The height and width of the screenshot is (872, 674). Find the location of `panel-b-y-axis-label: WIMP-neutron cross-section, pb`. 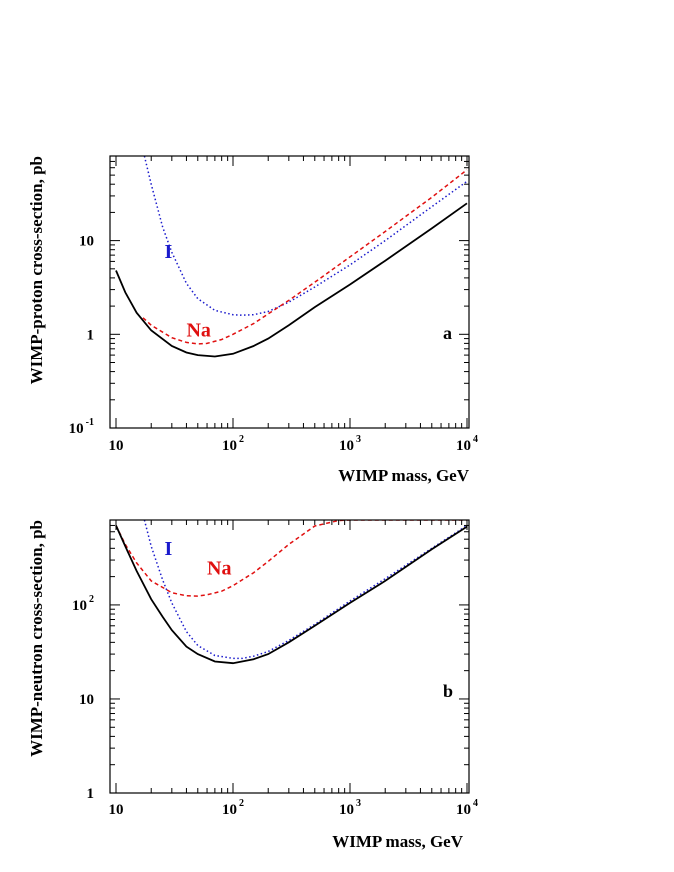

panel-b-y-axis-label: WIMP-neutron cross-section, pb is located at coordinates (36, 638).